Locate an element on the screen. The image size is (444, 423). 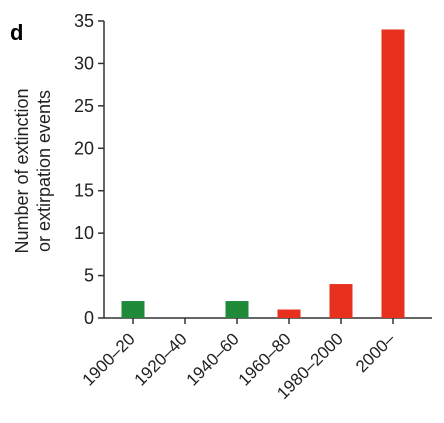
panel-label: d is located at coordinates (16, 32).